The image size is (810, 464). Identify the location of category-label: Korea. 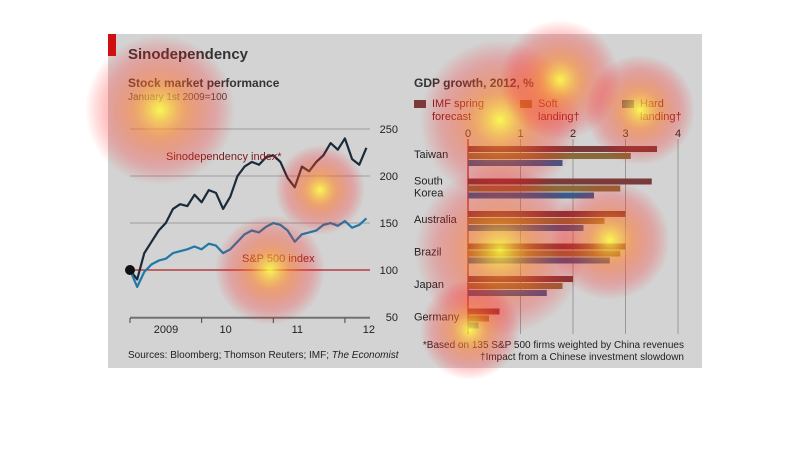
(429, 194).